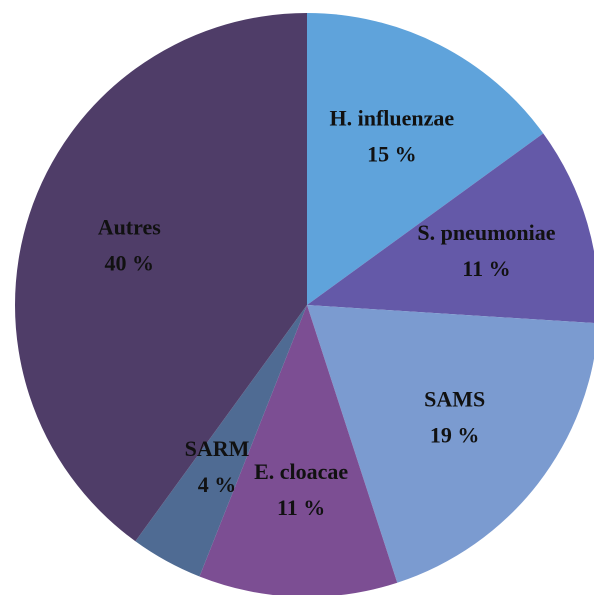 This screenshot has height=595, width=594. Describe the element at coordinates (392, 118) in the screenshot. I see `slice-label: H. influenzae` at that location.